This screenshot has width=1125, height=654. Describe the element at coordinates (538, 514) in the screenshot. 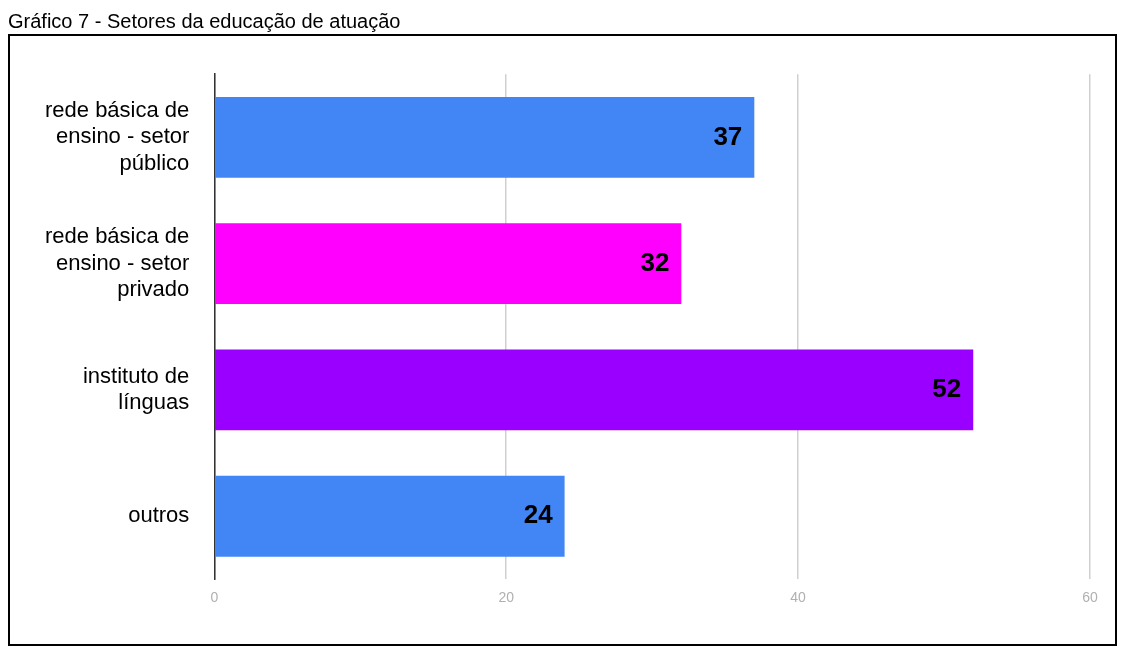

I see `data-label: 24` at that location.